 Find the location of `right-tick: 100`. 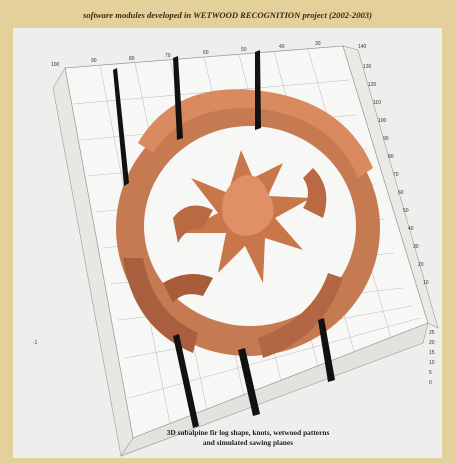

right-tick: 100 is located at coordinates (382, 121).